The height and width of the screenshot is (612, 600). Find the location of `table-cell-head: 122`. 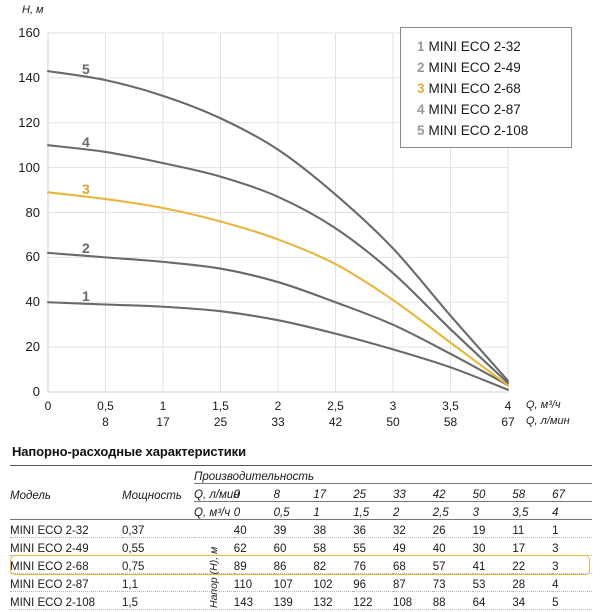

table-cell-head: 122 is located at coordinates (373, 601).